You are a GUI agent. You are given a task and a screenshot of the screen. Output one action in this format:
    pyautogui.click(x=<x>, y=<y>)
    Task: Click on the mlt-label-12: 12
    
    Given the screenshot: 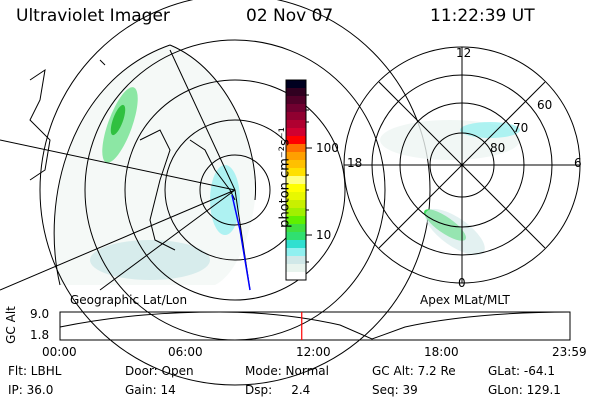 What is the action you would take?
    pyautogui.click(x=464, y=53)
    